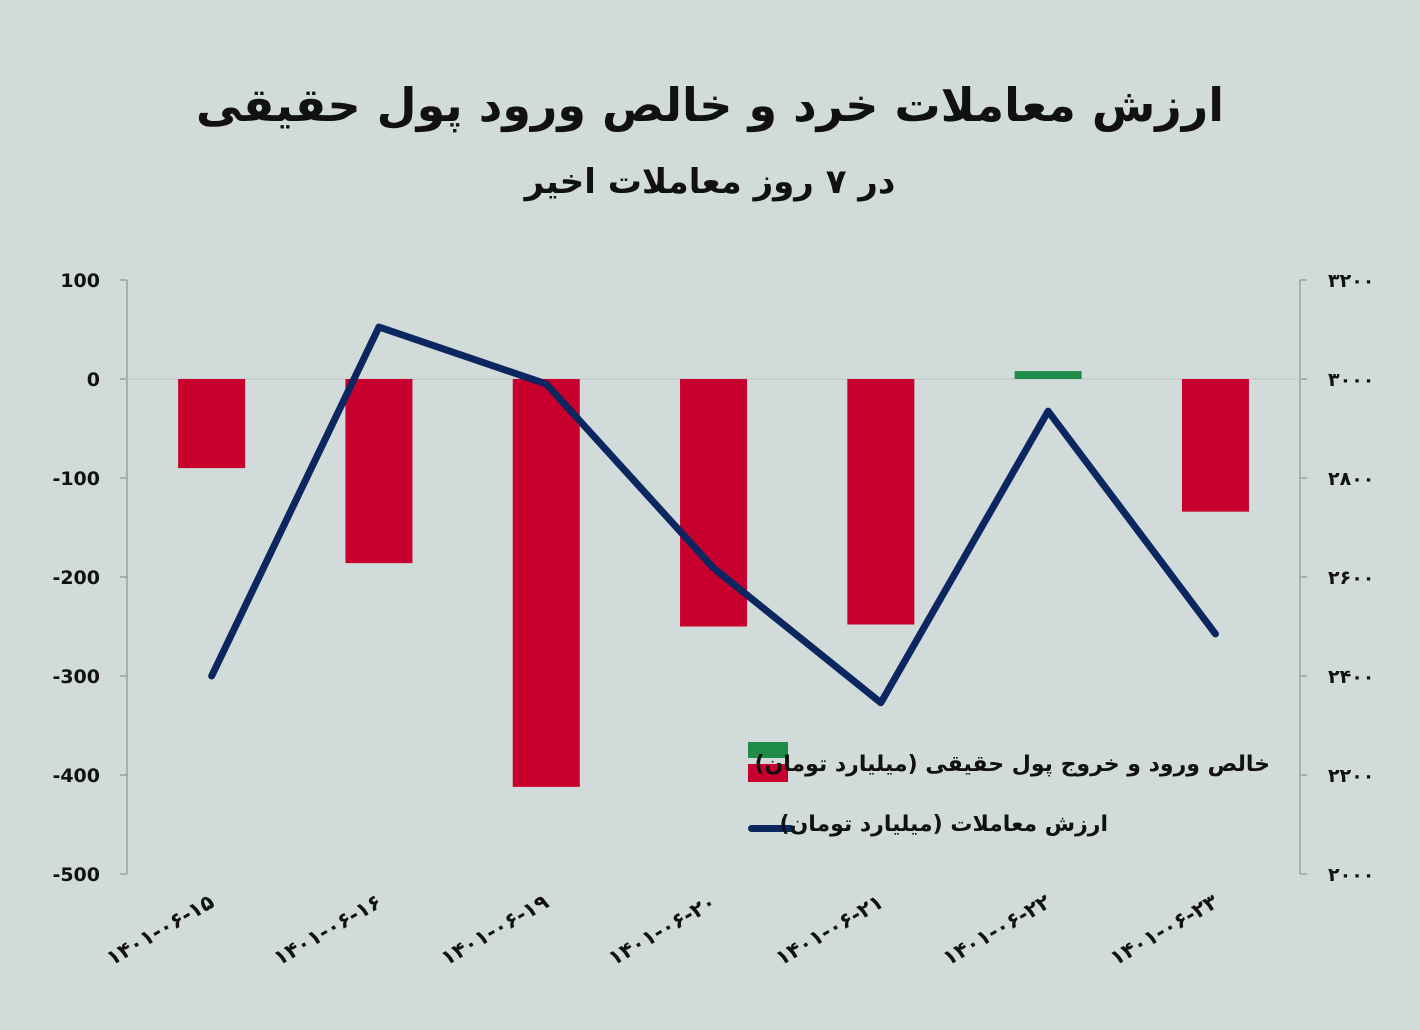 Image resolution: width=1420 pixels, height=1030 pixels. I want to click on left-tick-label: -100, so click(76, 479).